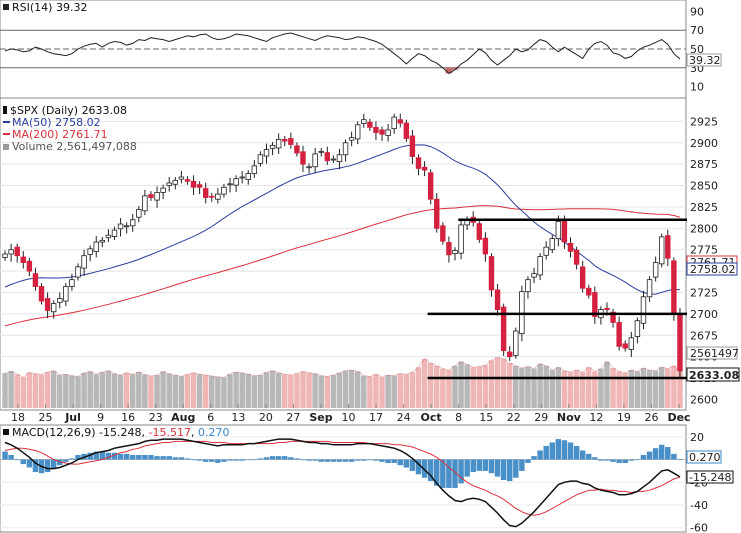  What do you see at coordinates (624, 417) in the screenshot?
I see `date-tick-label: 19` at bounding box center [624, 417].